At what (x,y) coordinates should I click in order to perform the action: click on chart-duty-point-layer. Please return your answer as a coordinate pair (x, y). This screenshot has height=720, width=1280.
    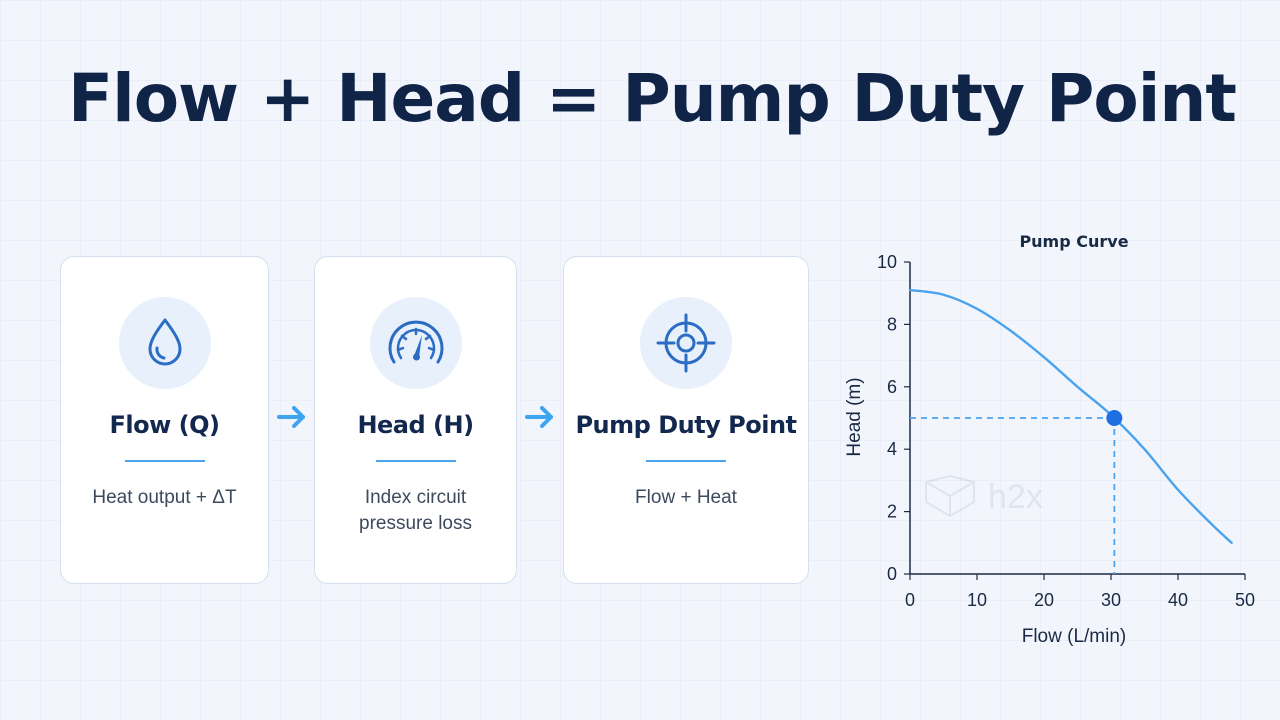
    Looking at the image, I should click on (1114, 418).